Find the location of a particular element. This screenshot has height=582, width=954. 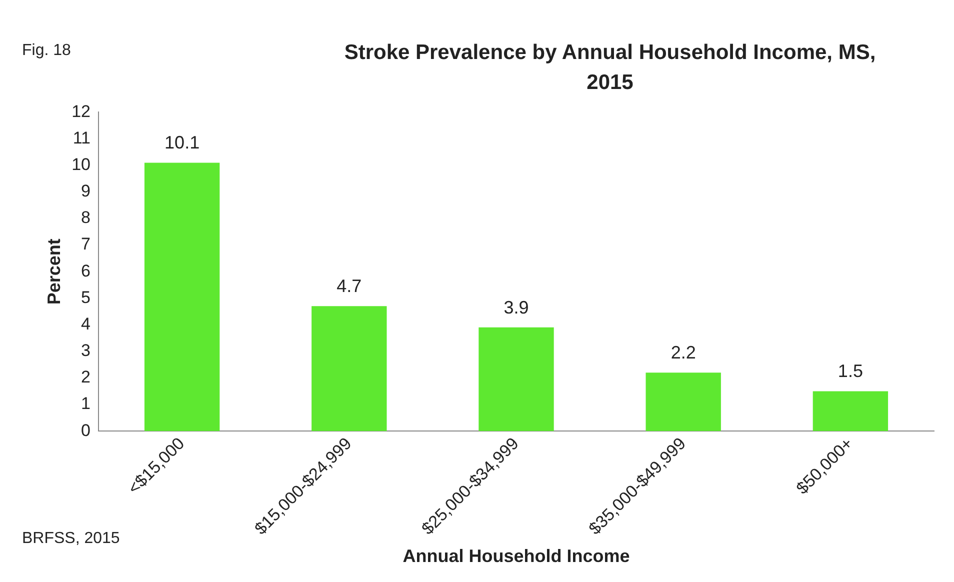

y-axis-title: Percent is located at coordinates (54, 271).